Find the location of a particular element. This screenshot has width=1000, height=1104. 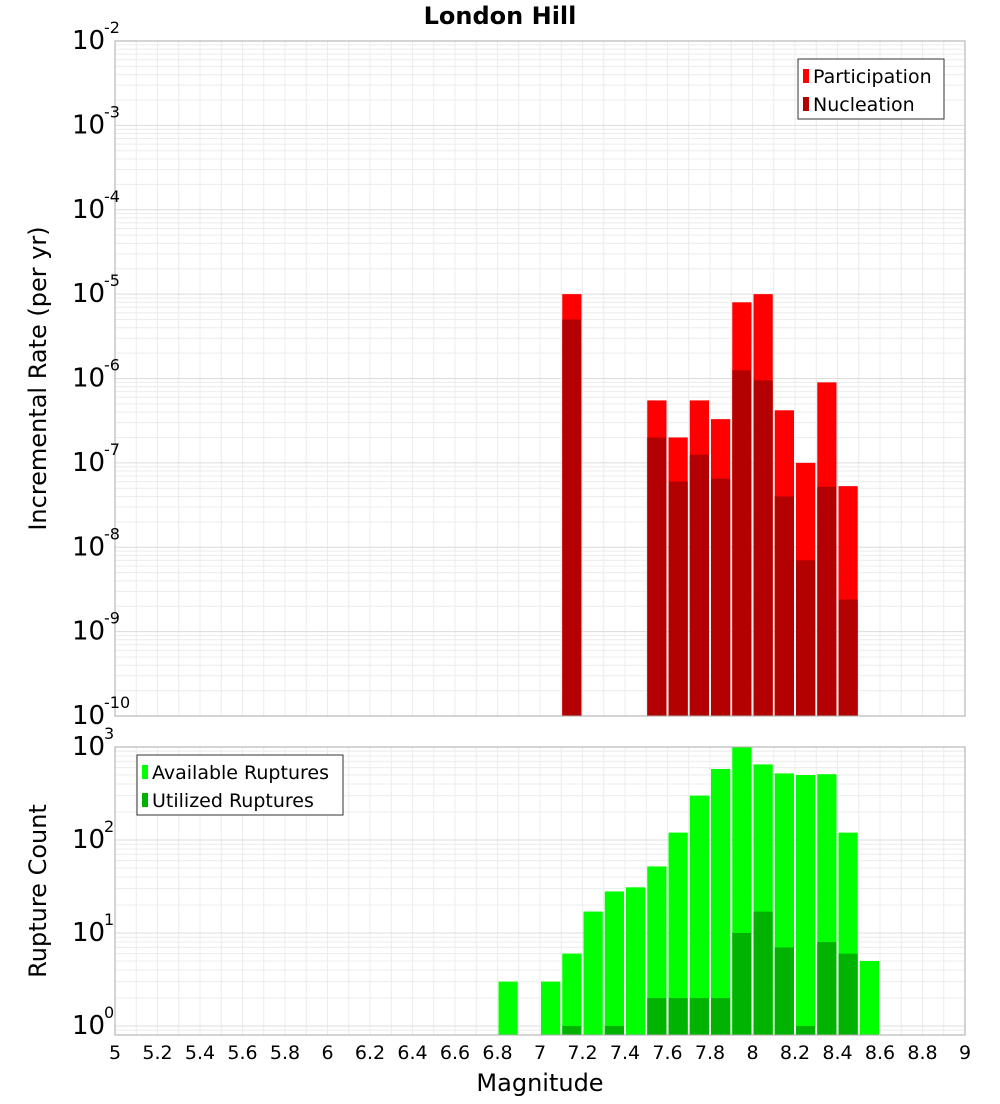

x-tick-label: 7.6 is located at coordinates (667, 1053).